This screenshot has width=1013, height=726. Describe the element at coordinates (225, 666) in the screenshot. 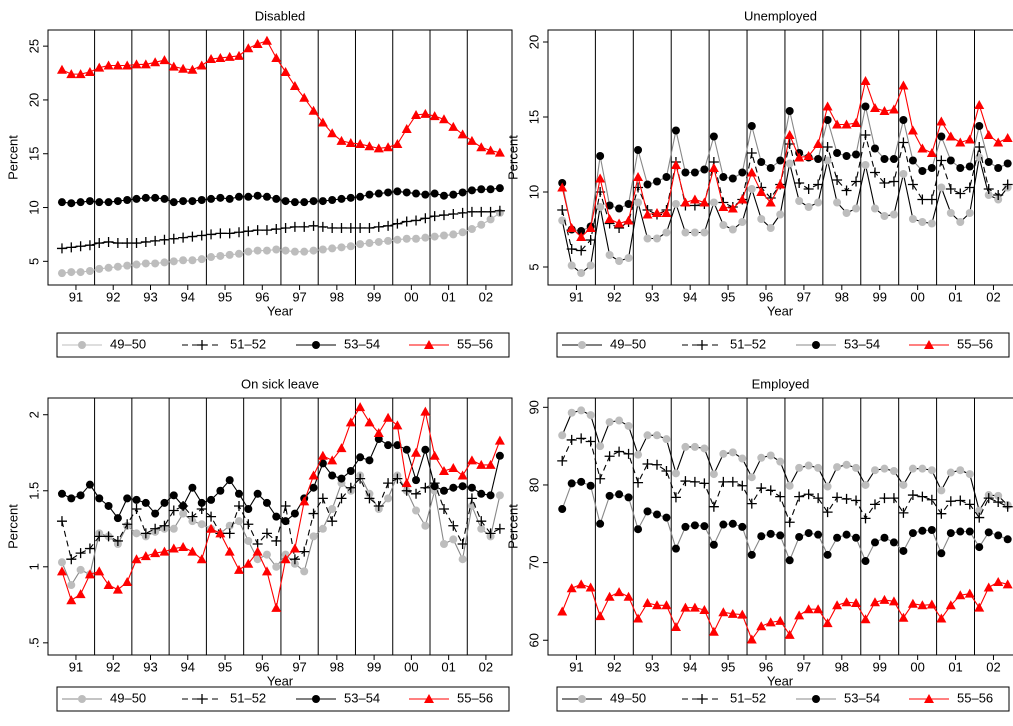

I see `x-tick-label: 95` at that location.